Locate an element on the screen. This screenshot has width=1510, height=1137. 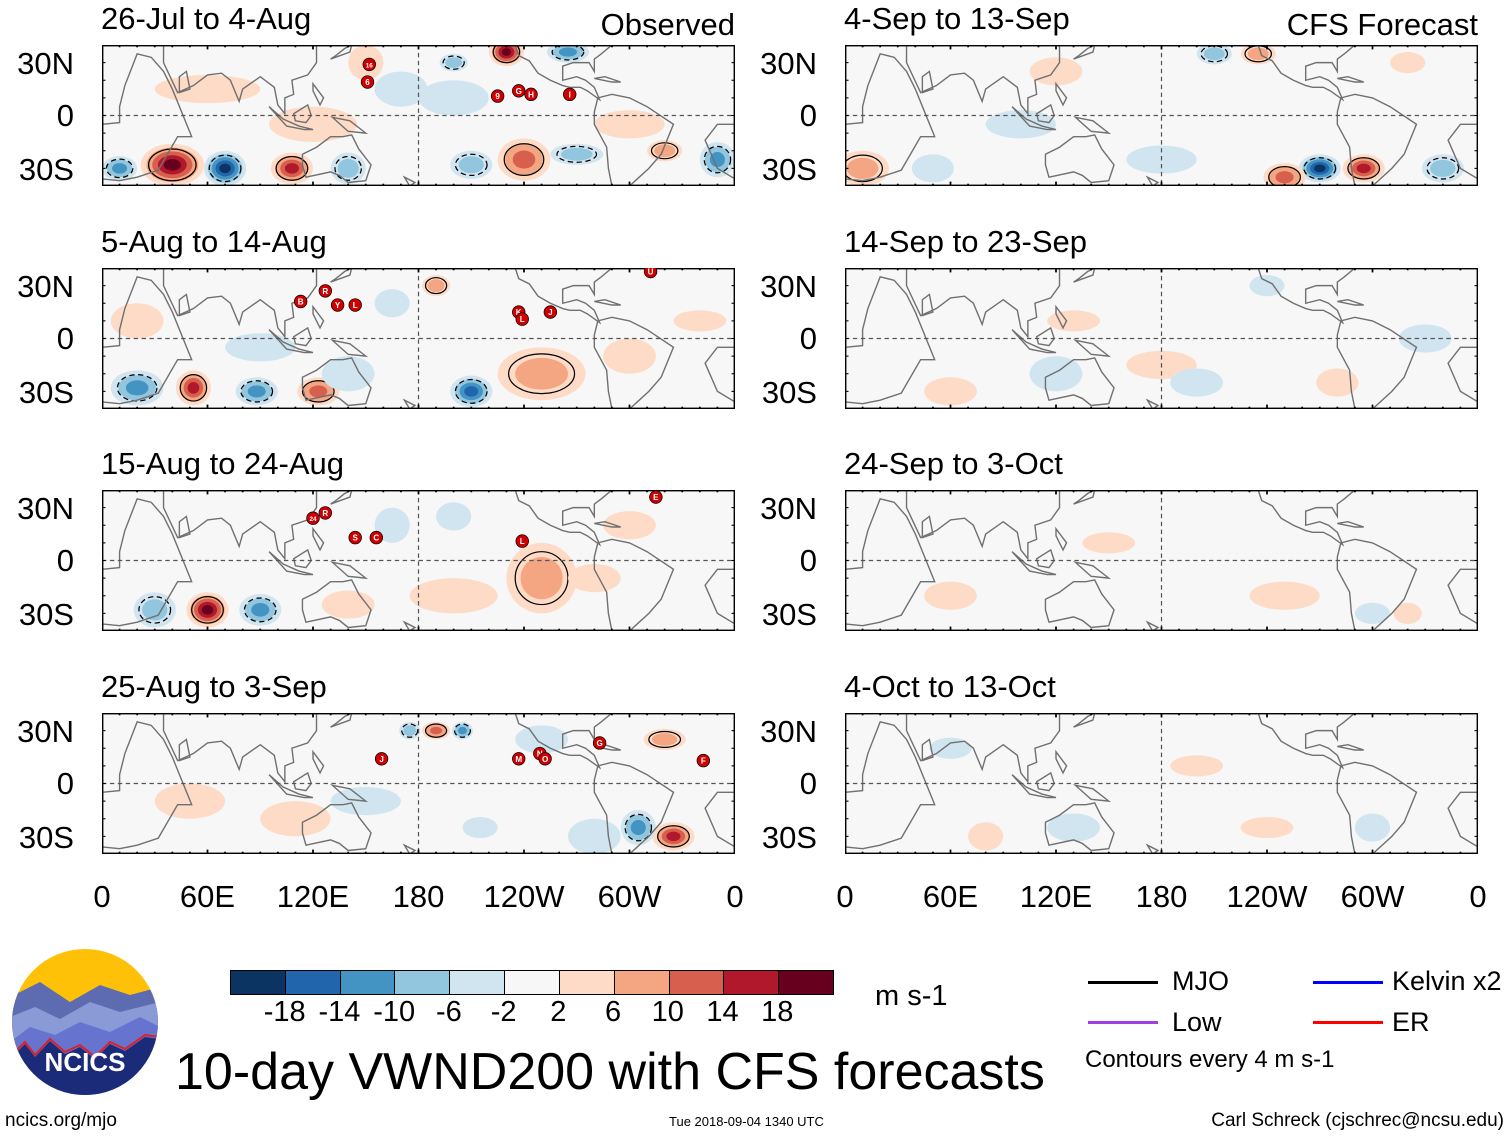
tropical-cyclone-marker: L is located at coordinates (522, 319).